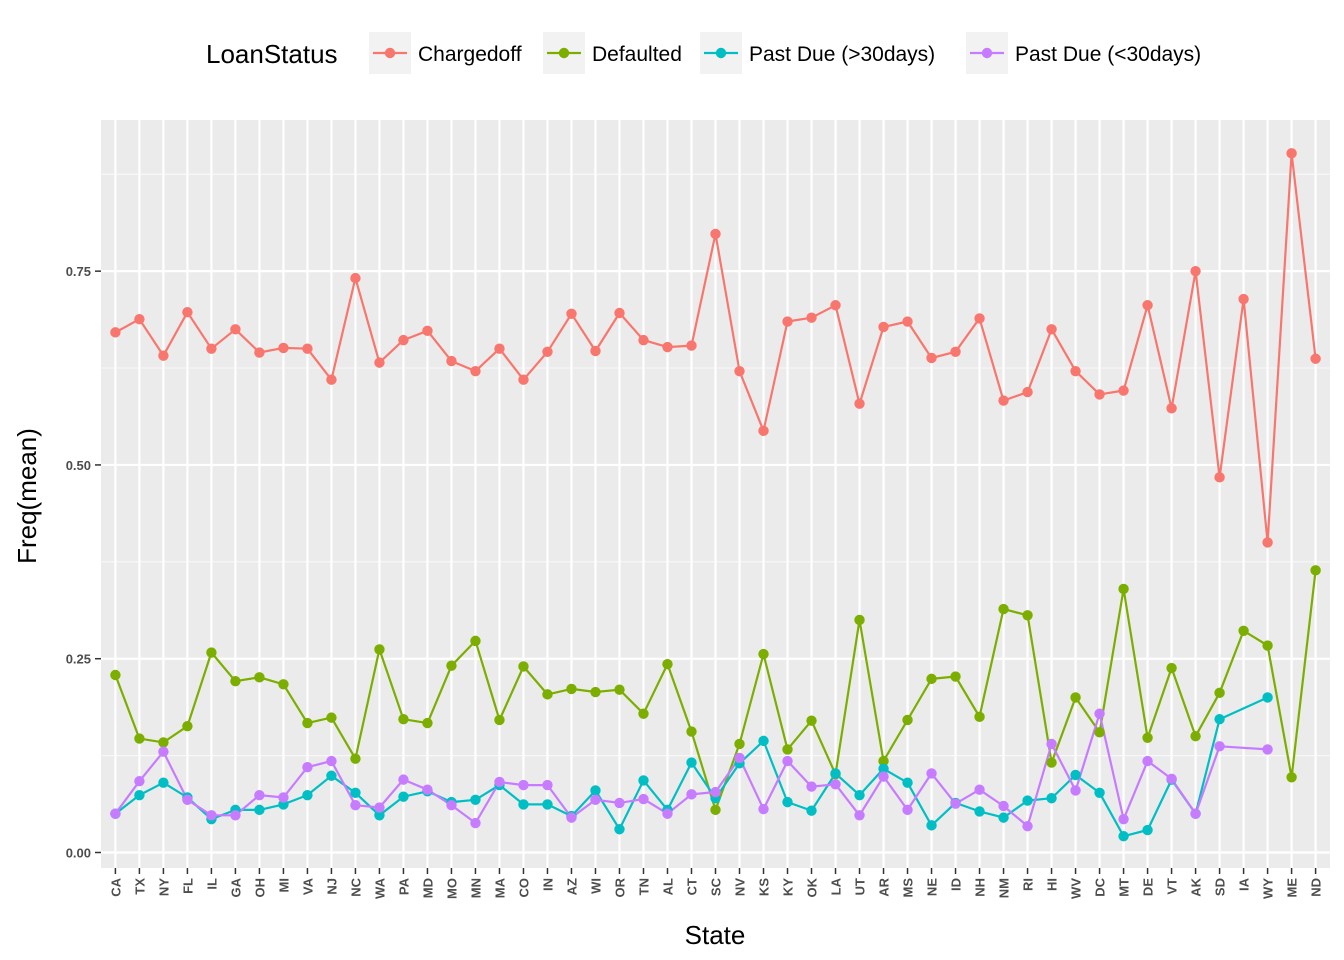  I want to click on x-tick-label: OK, so click(812, 887).